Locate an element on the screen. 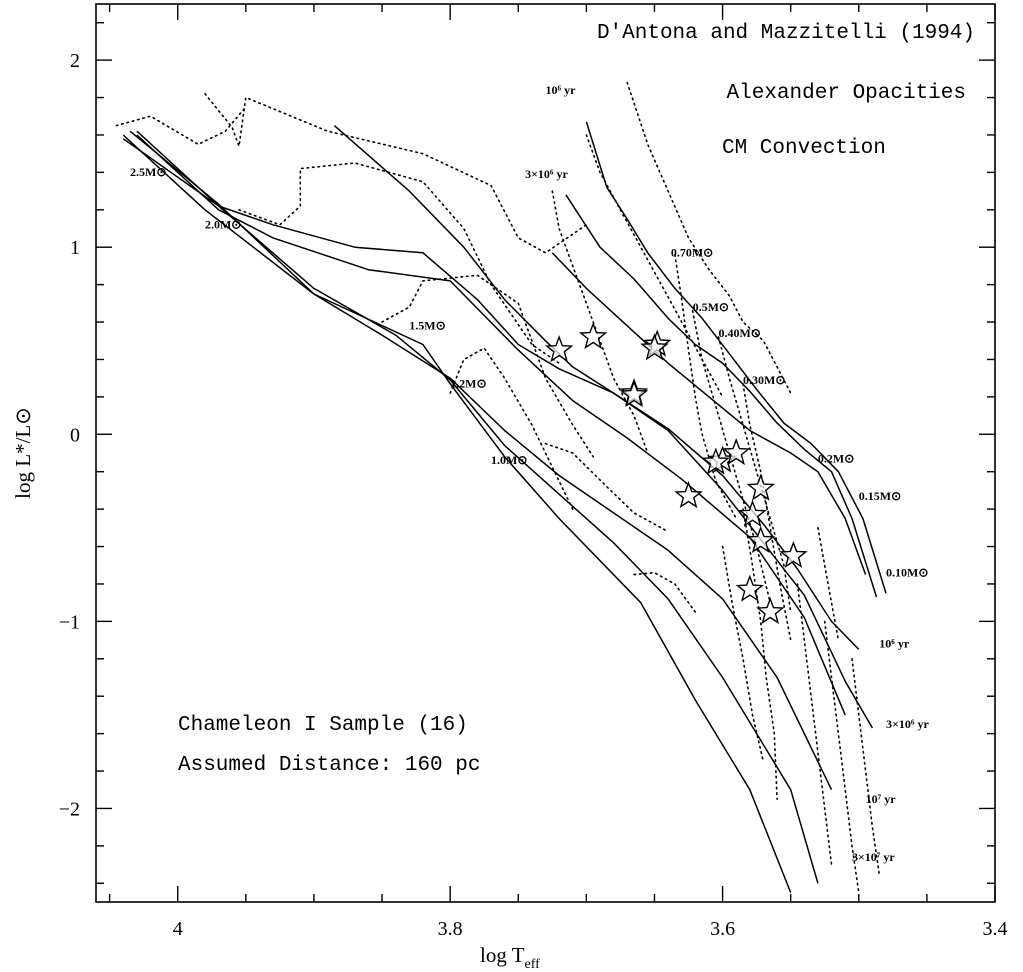 This screenshot has width=1023, height=972. sample-stars is located at coordinates (676, 473).